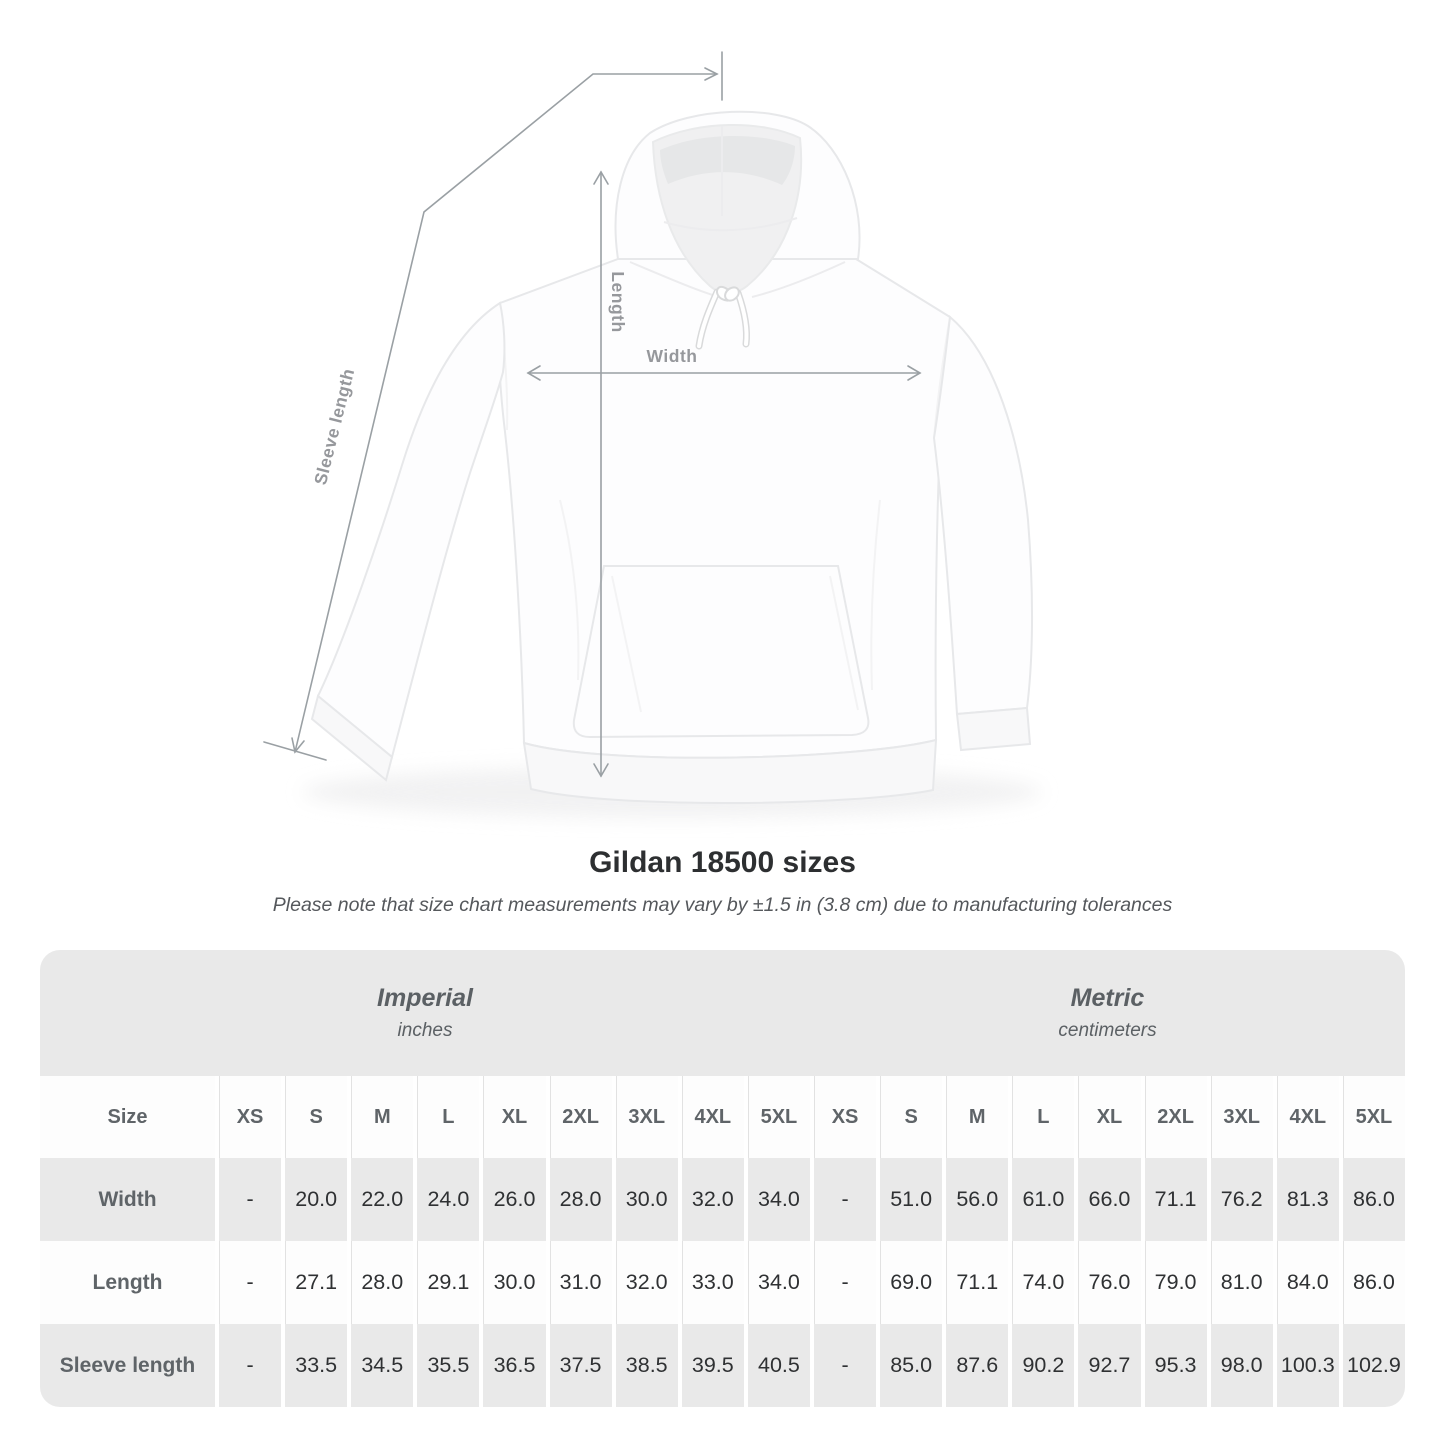 Image resolution: width=1445 pixels, height=1445 pixels. Describe the element at coordinates (672, 356) in the screenshot. I see `width-label: Width` at that location.